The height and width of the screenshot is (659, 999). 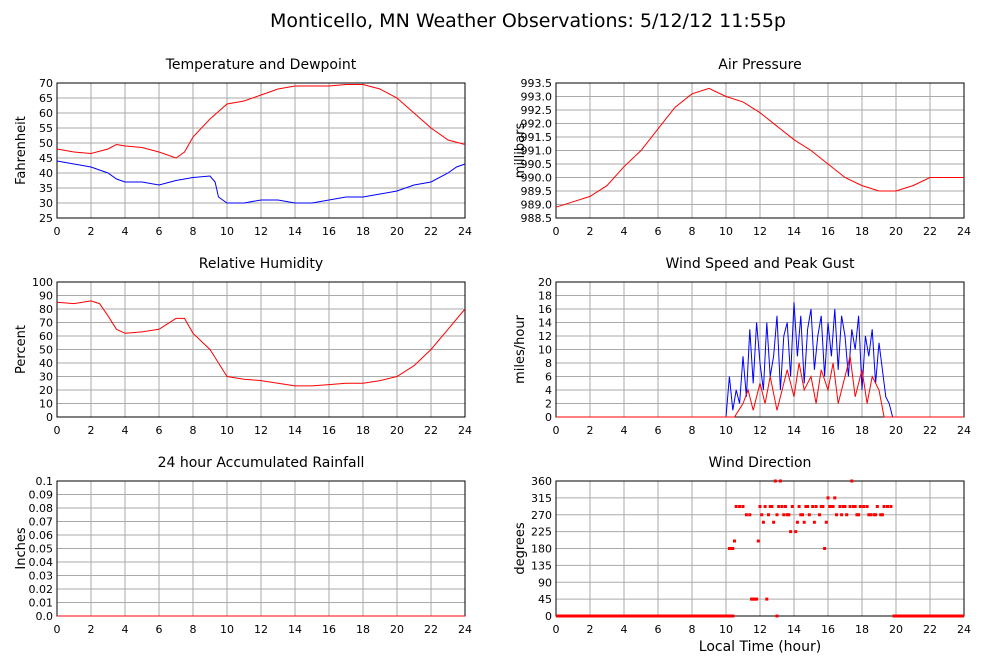 What do you see at coordinates (45, 481) in the screenshot?
I see `y-tick-label: 0.1` at bounding box center [45, 481].